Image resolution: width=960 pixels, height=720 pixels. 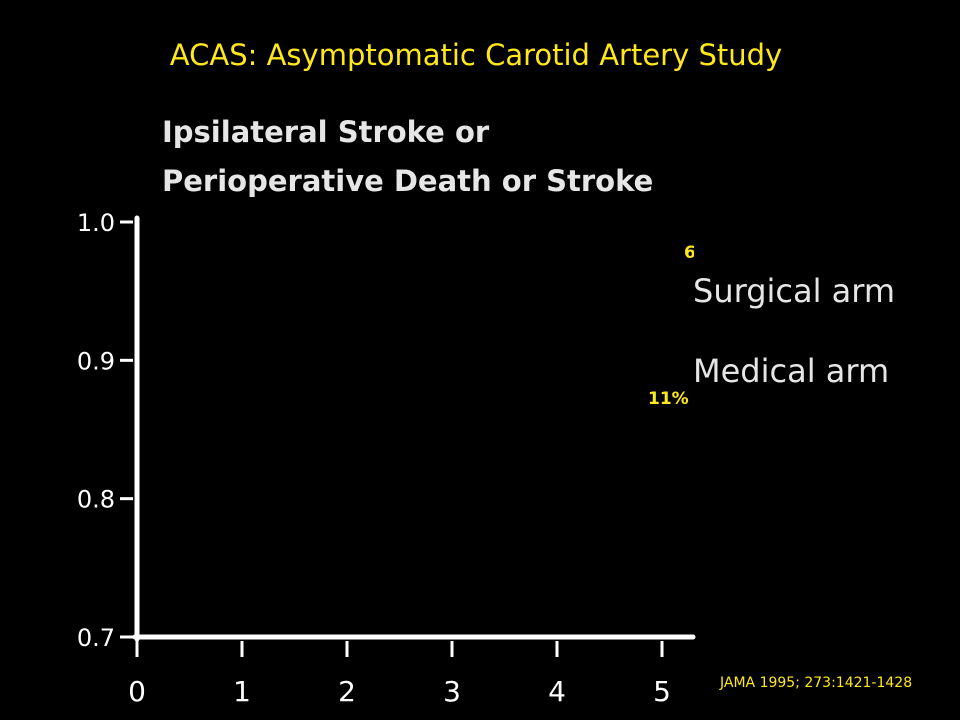 I want to click on legend-surgical-arm: Surgical arm, so click(x=794, y=291).